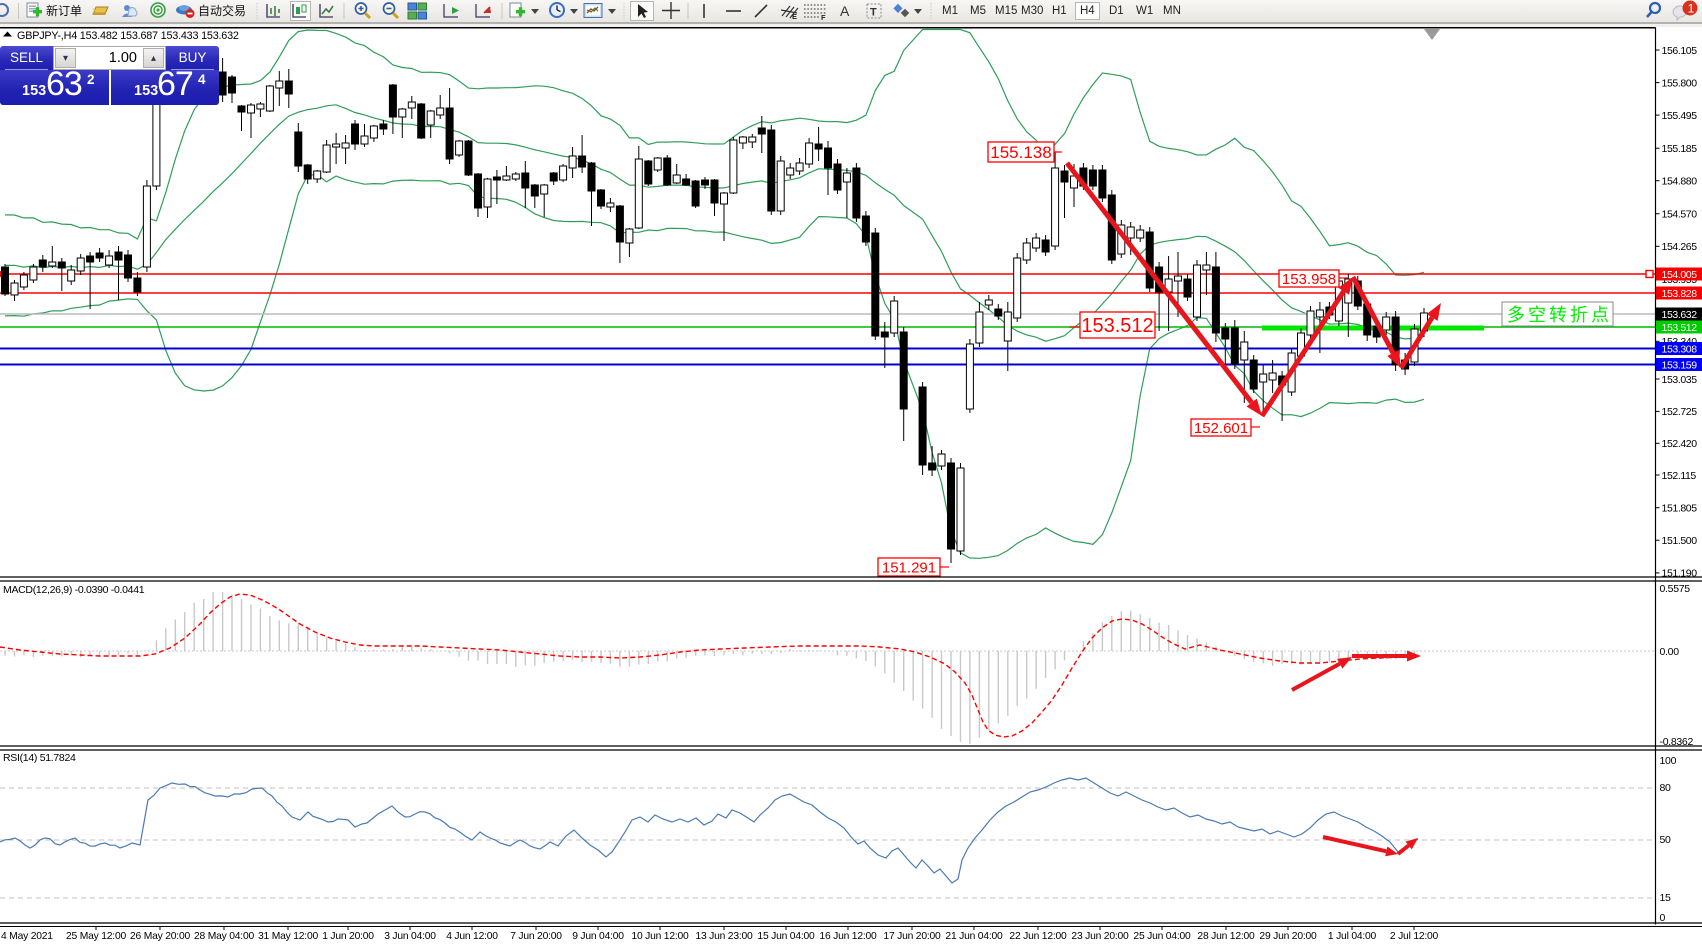 The height and width of the screenshot is (950, 1702). Describe the element at coordinates (1680, 149) in the screenshot. I see `svg-text: 155.185` at that location.